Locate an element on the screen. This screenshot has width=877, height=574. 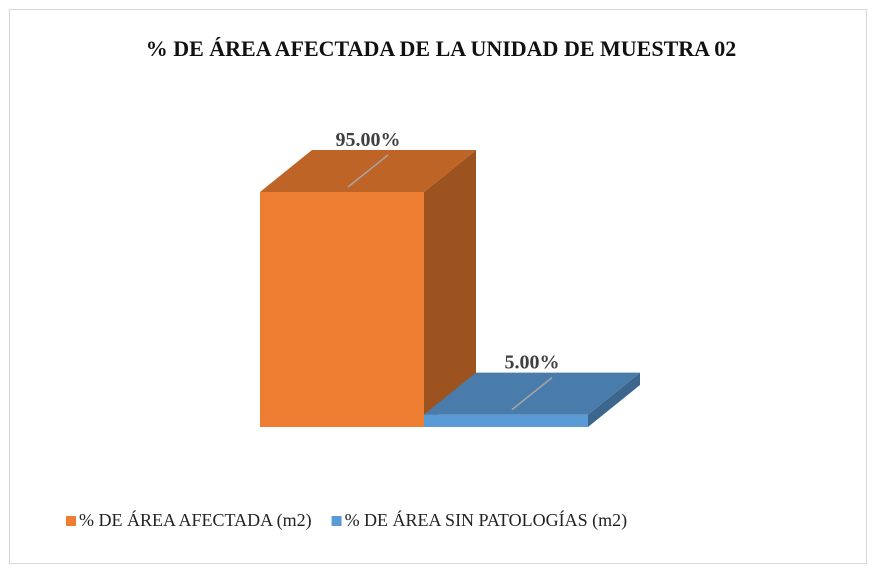
legend-label: % DE ÁREA SIN PATOLOGÍAS (m2) is located at coordinates (486, 520).